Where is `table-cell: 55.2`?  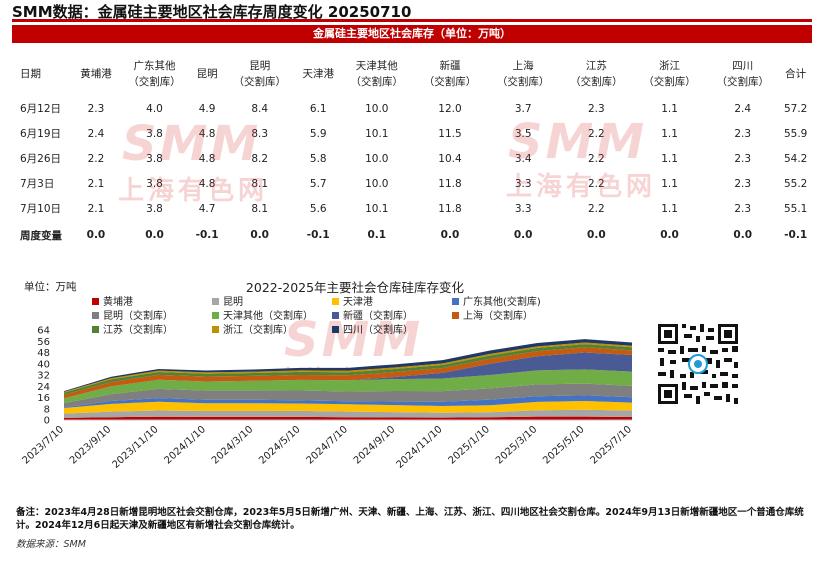 table-cell: 55.2 is located at coordinates (795, 183).